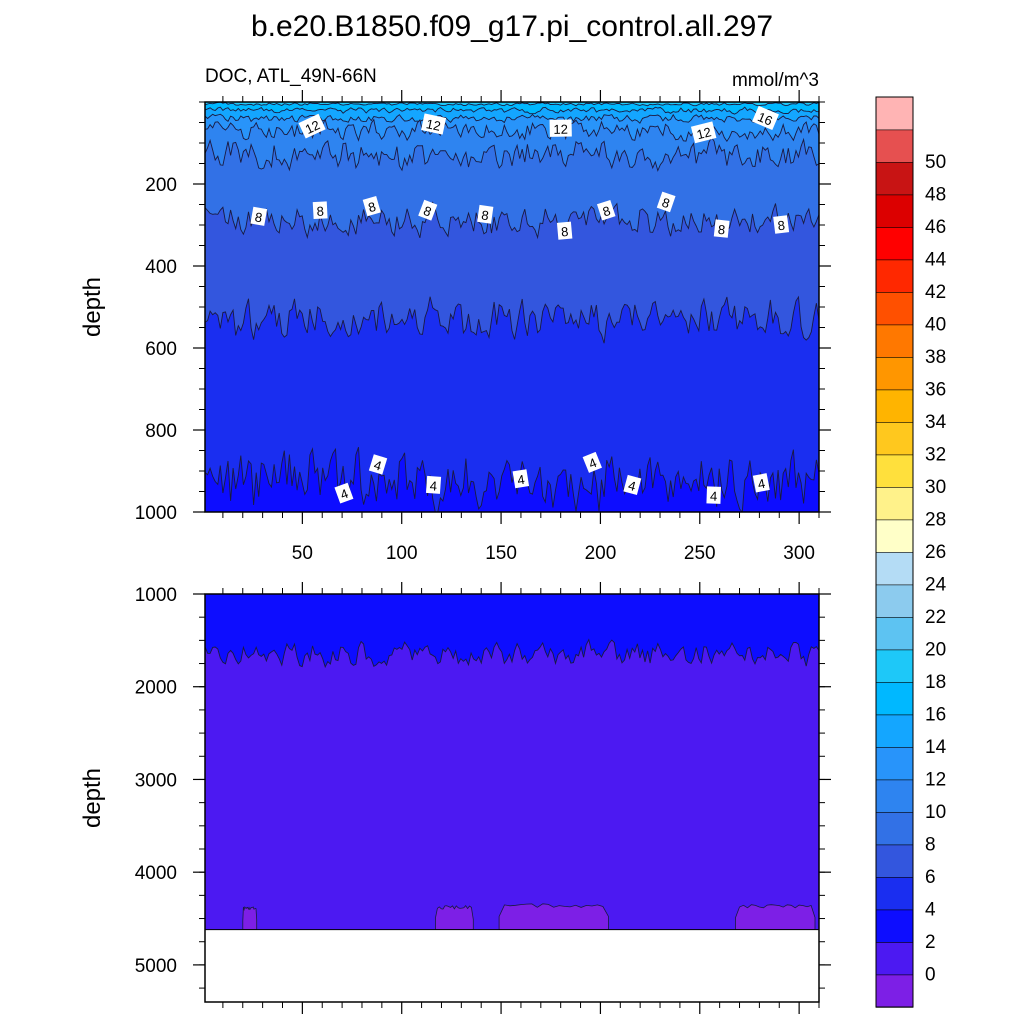  Describe the element at coordinates (935, 455) in the screenshot. I see `colorbar-label: 32` at that location.